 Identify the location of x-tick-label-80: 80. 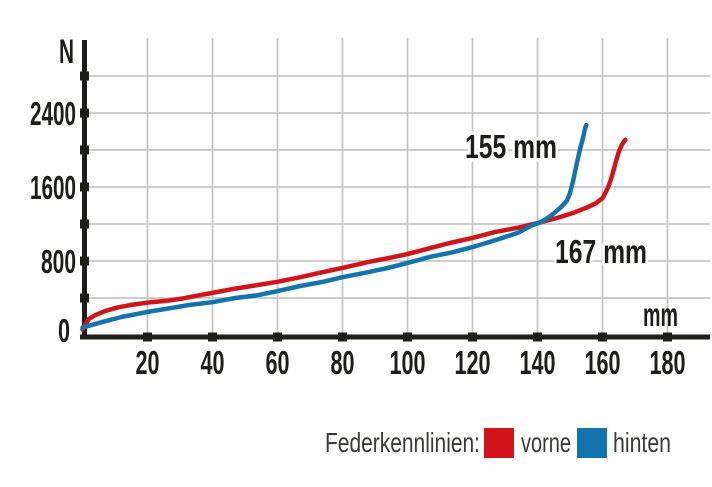
(343, 362).